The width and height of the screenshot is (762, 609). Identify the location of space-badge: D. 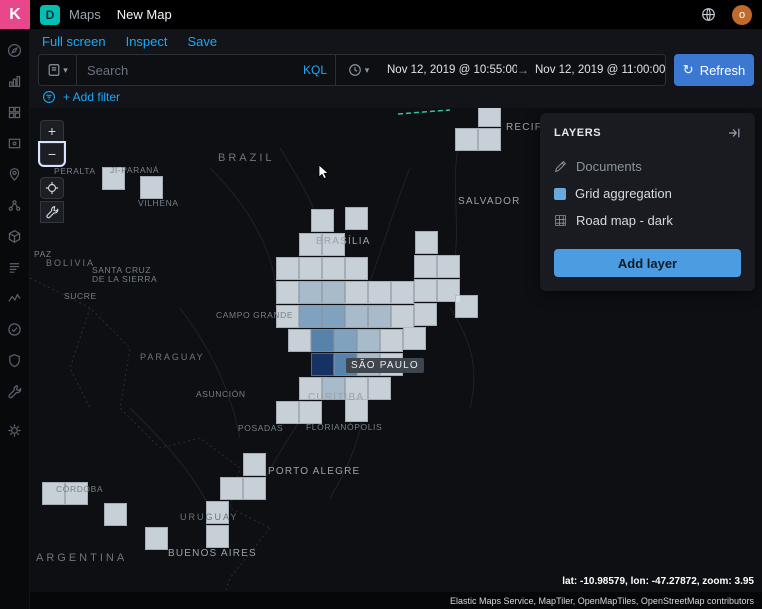
(50, 14).